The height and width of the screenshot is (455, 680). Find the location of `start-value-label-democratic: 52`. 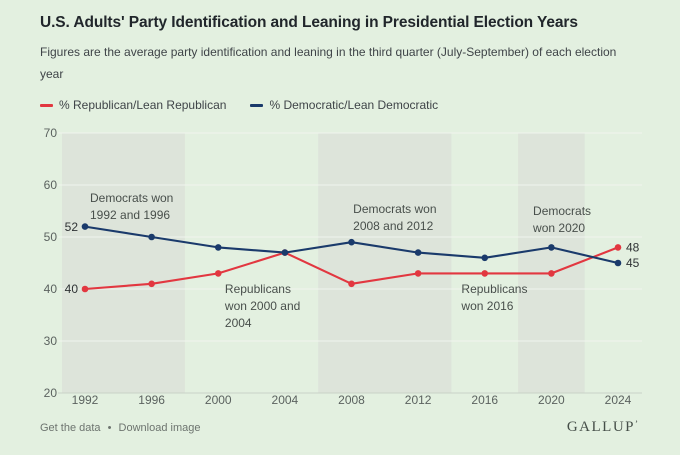

start-value-label-democratic: 52 is located at coordinates (72, 227).